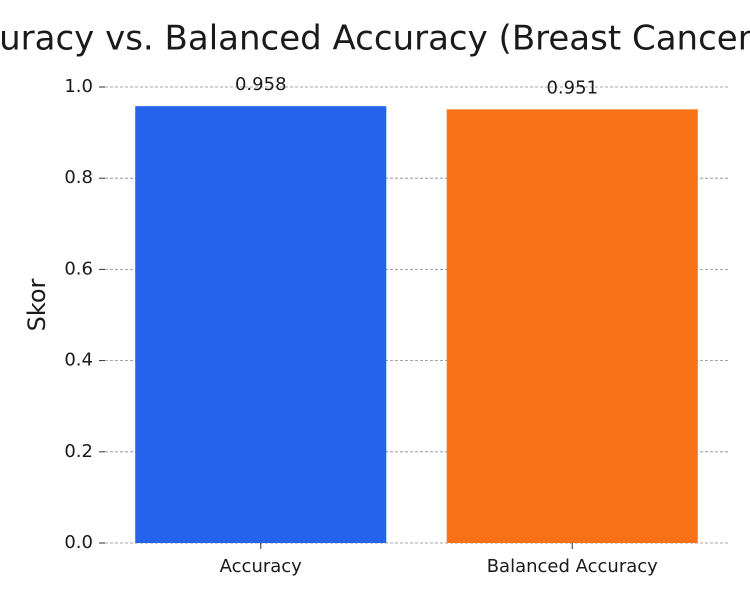 The height and width of the screenshot is (600, 750). What do you see at coordinates (78, 542) in the screenshot?
I see `y-tick-label: 0.0` at bounding box center [78, 542].